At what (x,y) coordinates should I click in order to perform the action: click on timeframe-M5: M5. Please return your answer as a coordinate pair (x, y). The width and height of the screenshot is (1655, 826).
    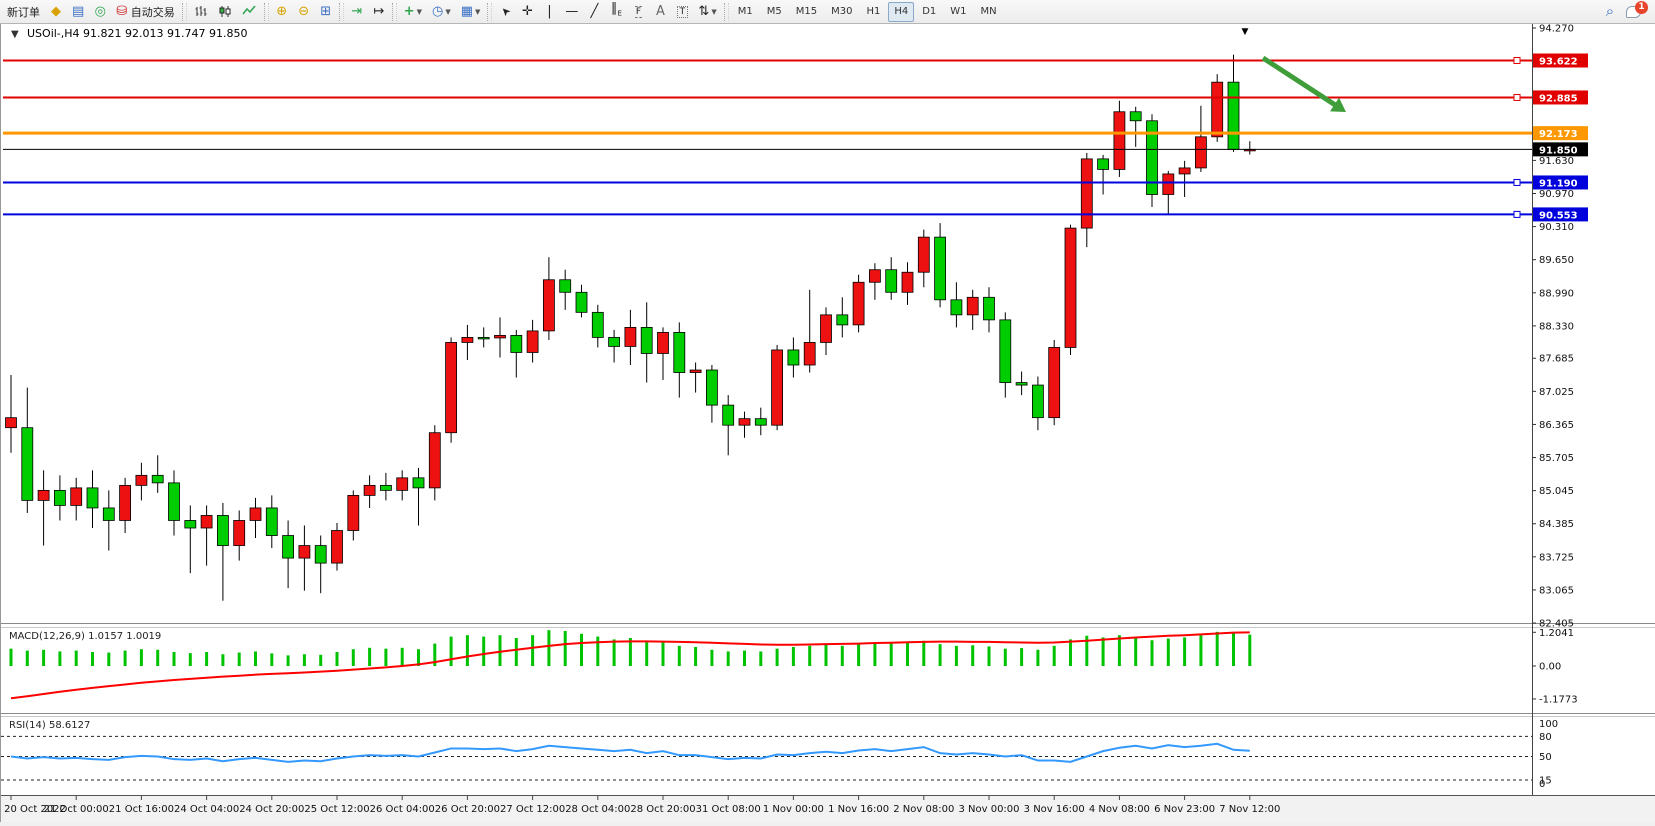
    Looking at the image, I should click on (774, 11).